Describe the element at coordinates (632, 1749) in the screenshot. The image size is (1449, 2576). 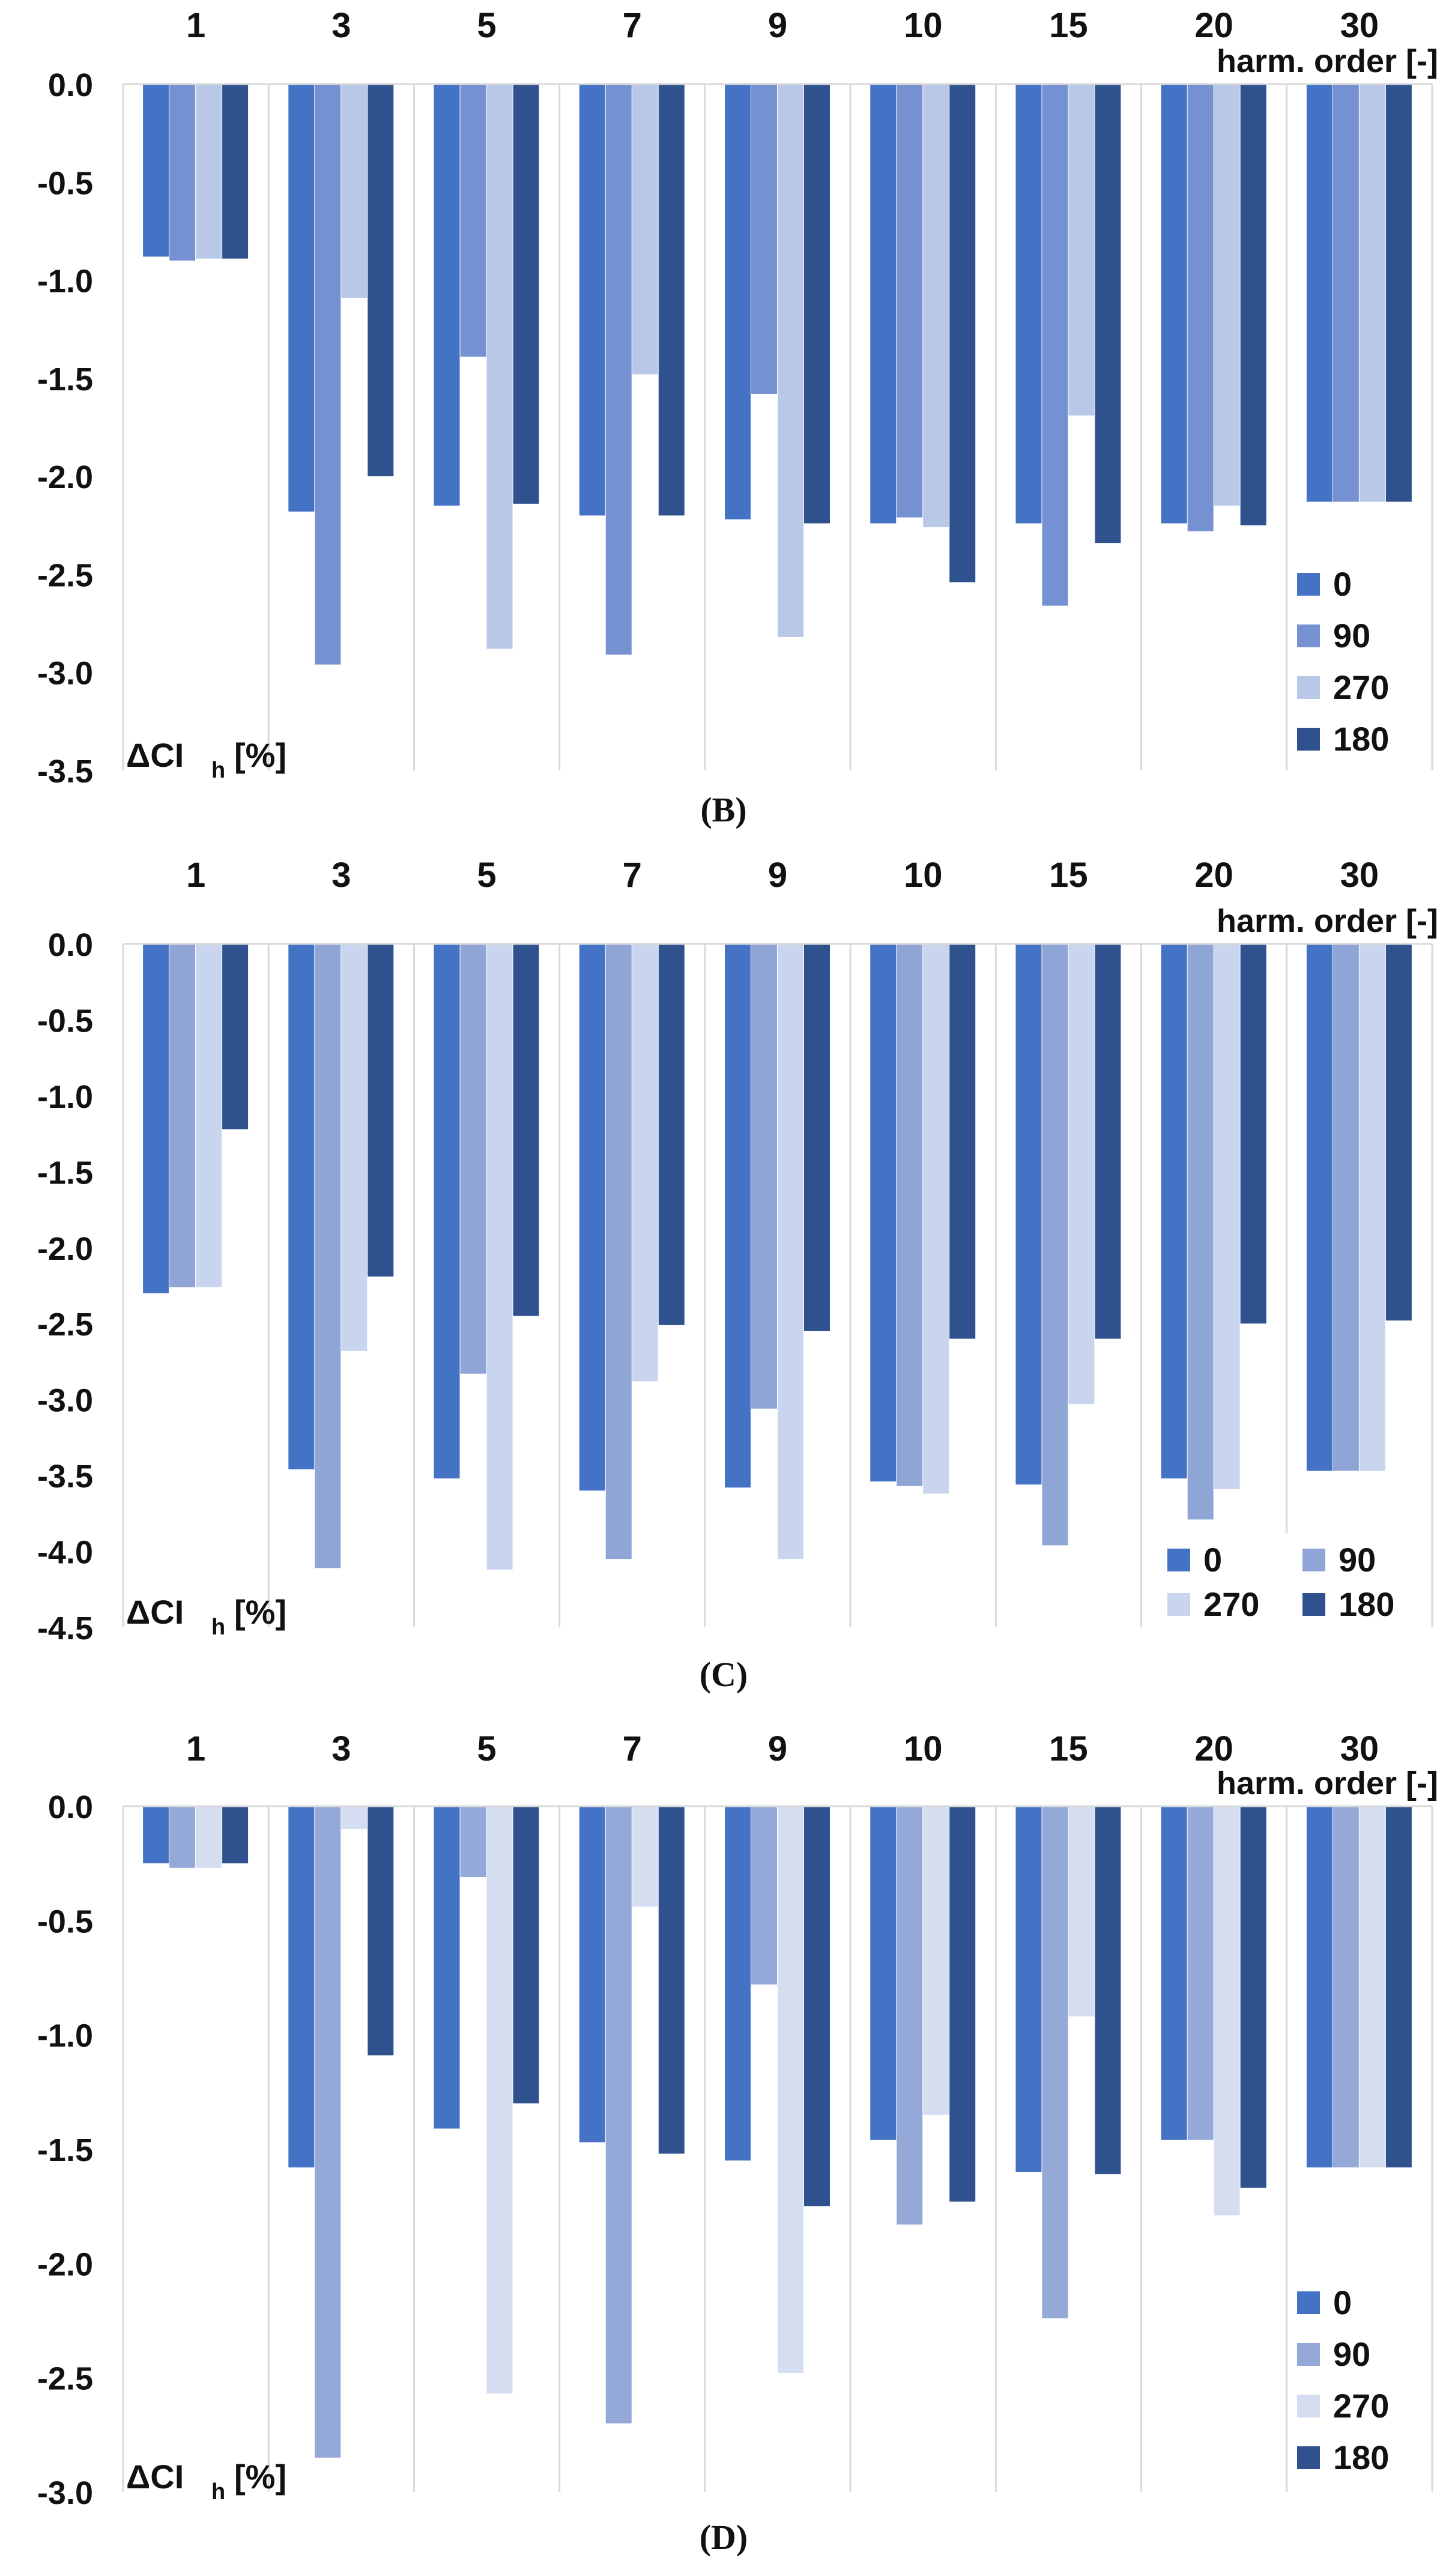
I see `x-category-label: 7` at that location.